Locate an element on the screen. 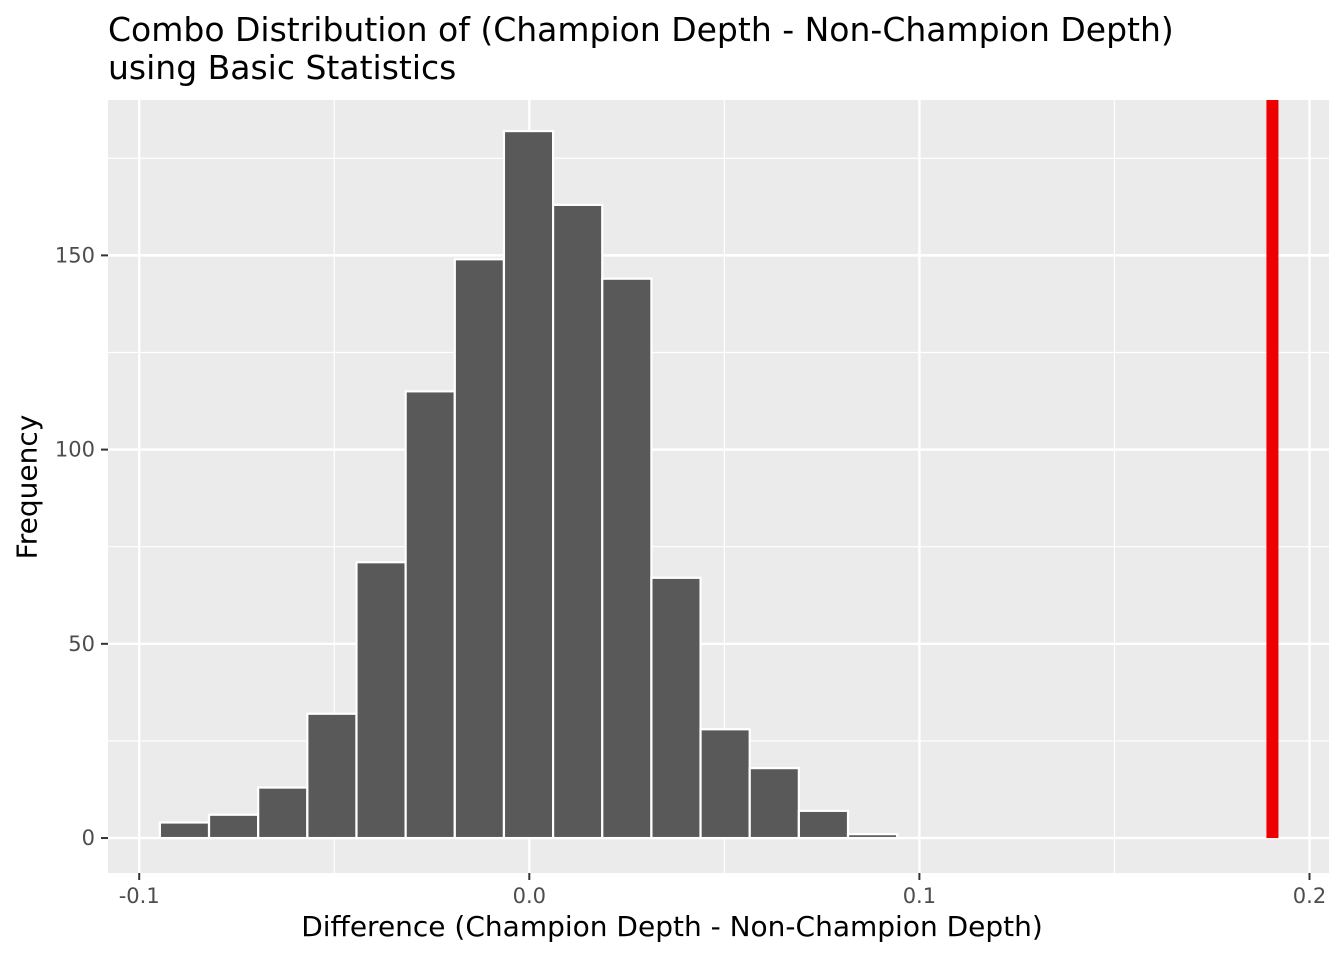 This screenshot has width=1344, height=960. reference-line-group is located at coordinates (1272, 469).